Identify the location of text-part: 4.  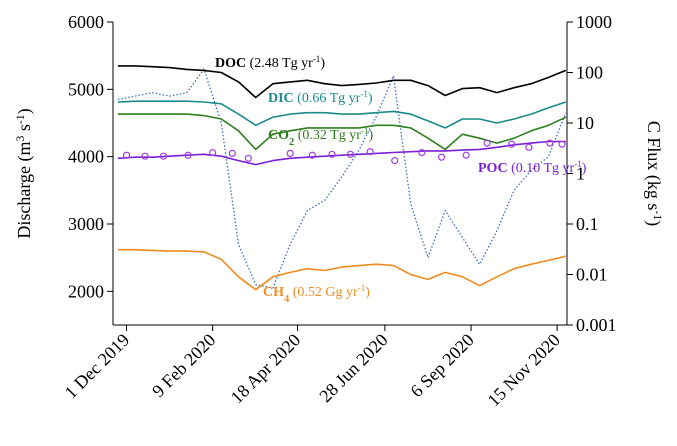
(287, 299).